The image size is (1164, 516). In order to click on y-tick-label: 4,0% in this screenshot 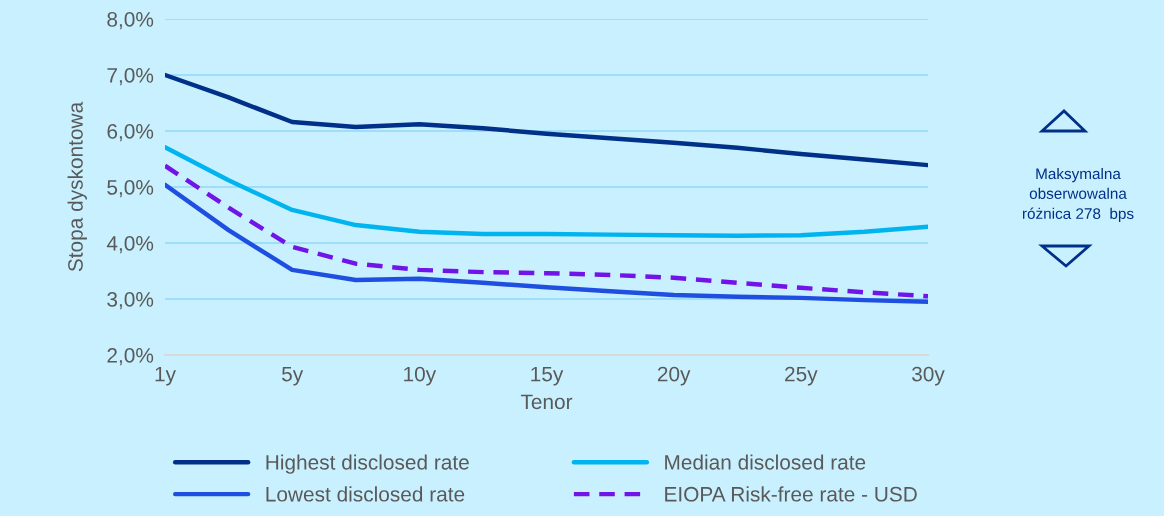, I will do `click(130, 245)`.